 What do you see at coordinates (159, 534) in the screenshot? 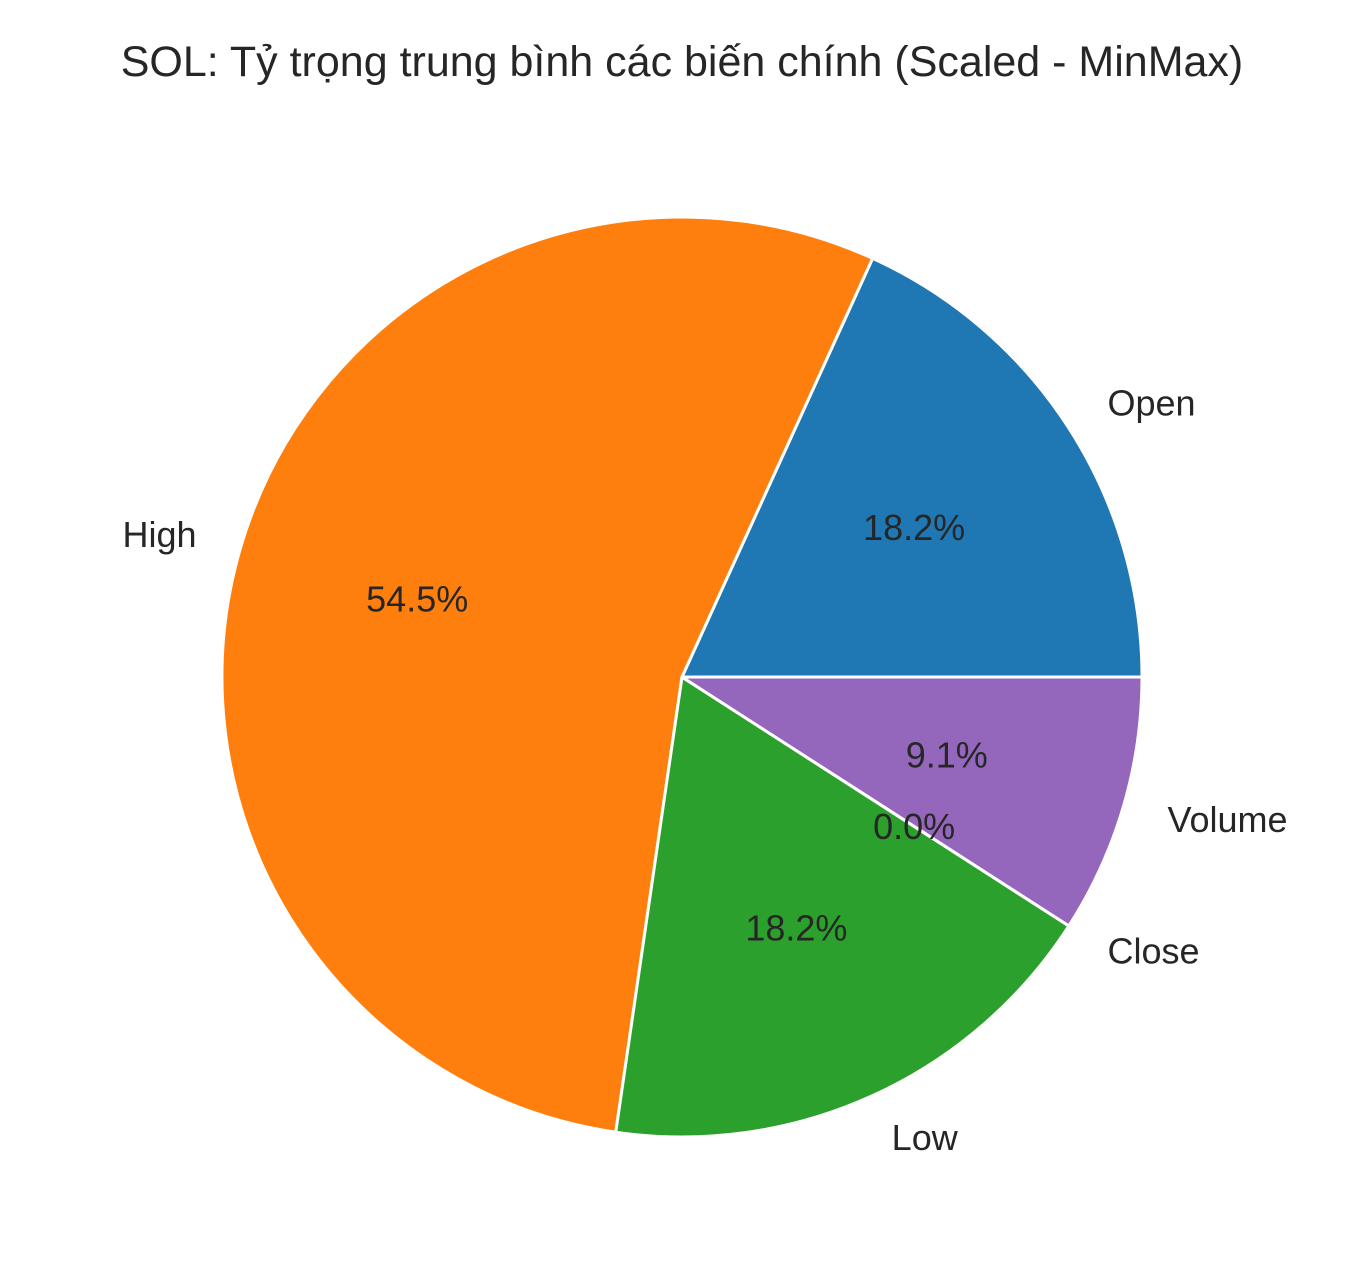
I see `label-high: High` at bounding box center [159, 534].